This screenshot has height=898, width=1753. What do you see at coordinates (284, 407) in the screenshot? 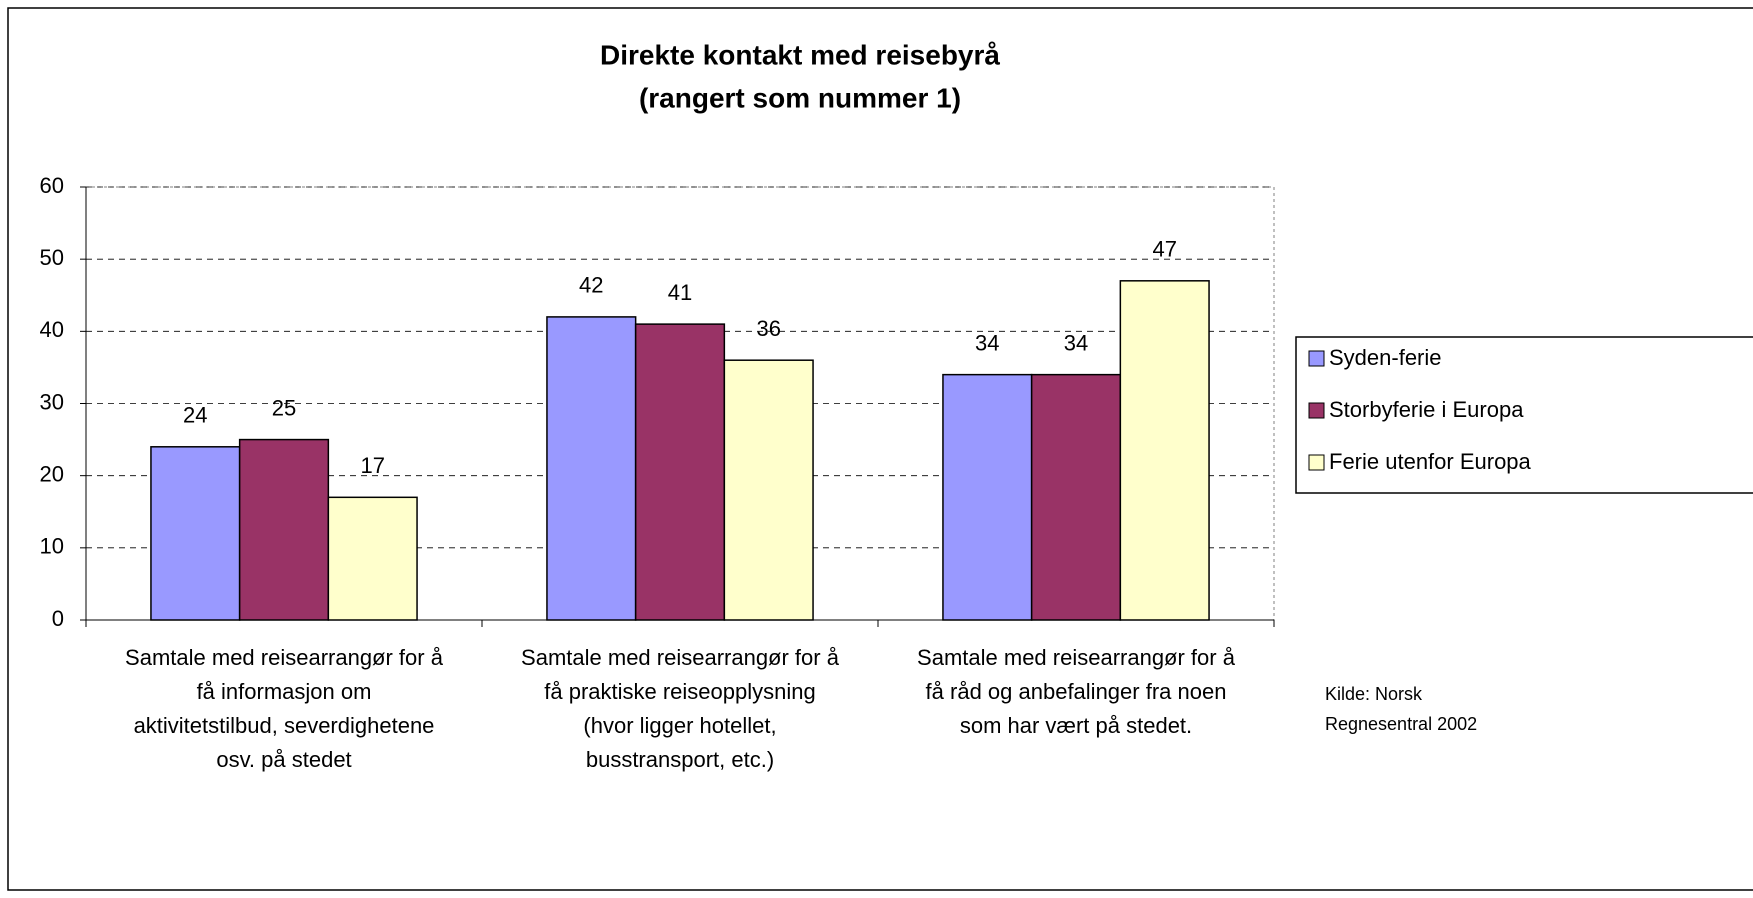
I see `data-label: 25` at bounding box center [284, 407].